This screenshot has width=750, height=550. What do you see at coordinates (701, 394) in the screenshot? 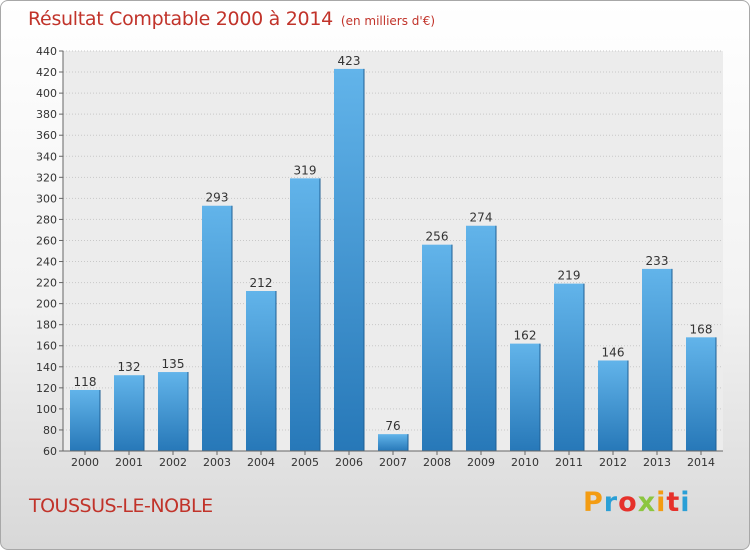
I see `bar-2014` at bounding box center [701, 394].